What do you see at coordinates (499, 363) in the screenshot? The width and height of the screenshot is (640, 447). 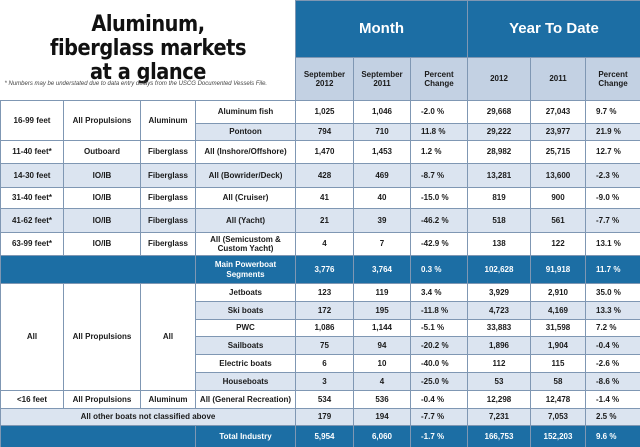 I see `value-cell: 112` at bounding box center [499, 363].